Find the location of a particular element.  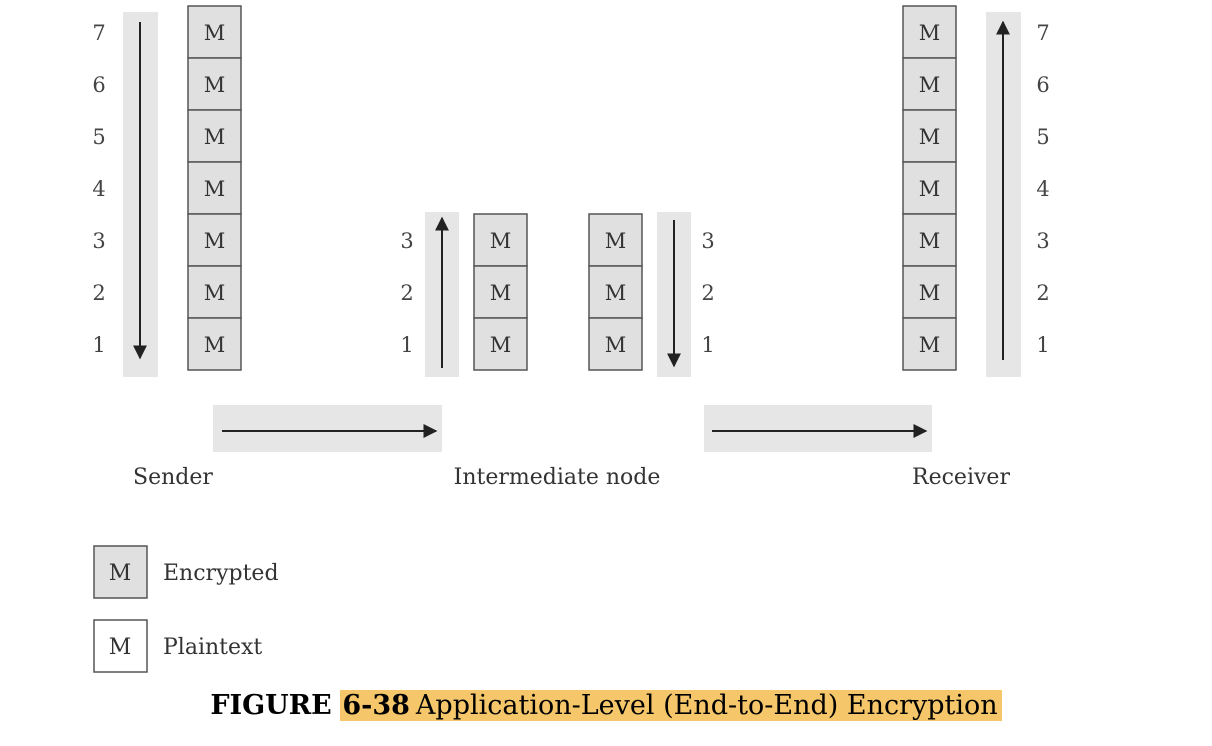

intermediate-in-message-boxes: M M M is located at coordinates (500, 292).